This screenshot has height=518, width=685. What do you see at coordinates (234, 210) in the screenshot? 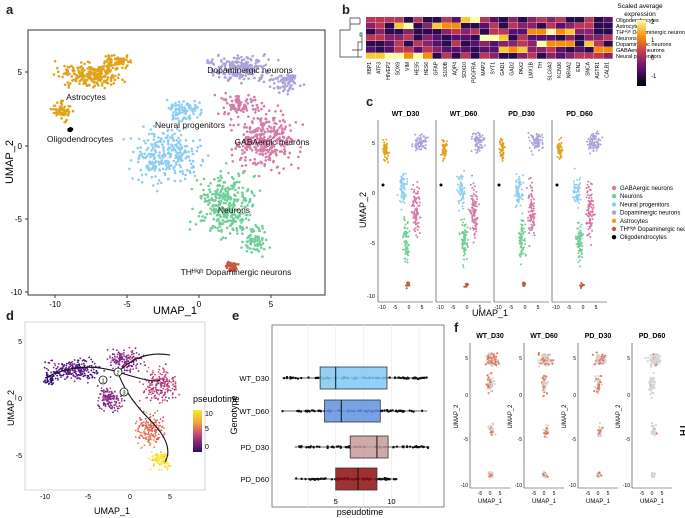
I see `label-neurons: Neurons` at bounding box center [234, 210].